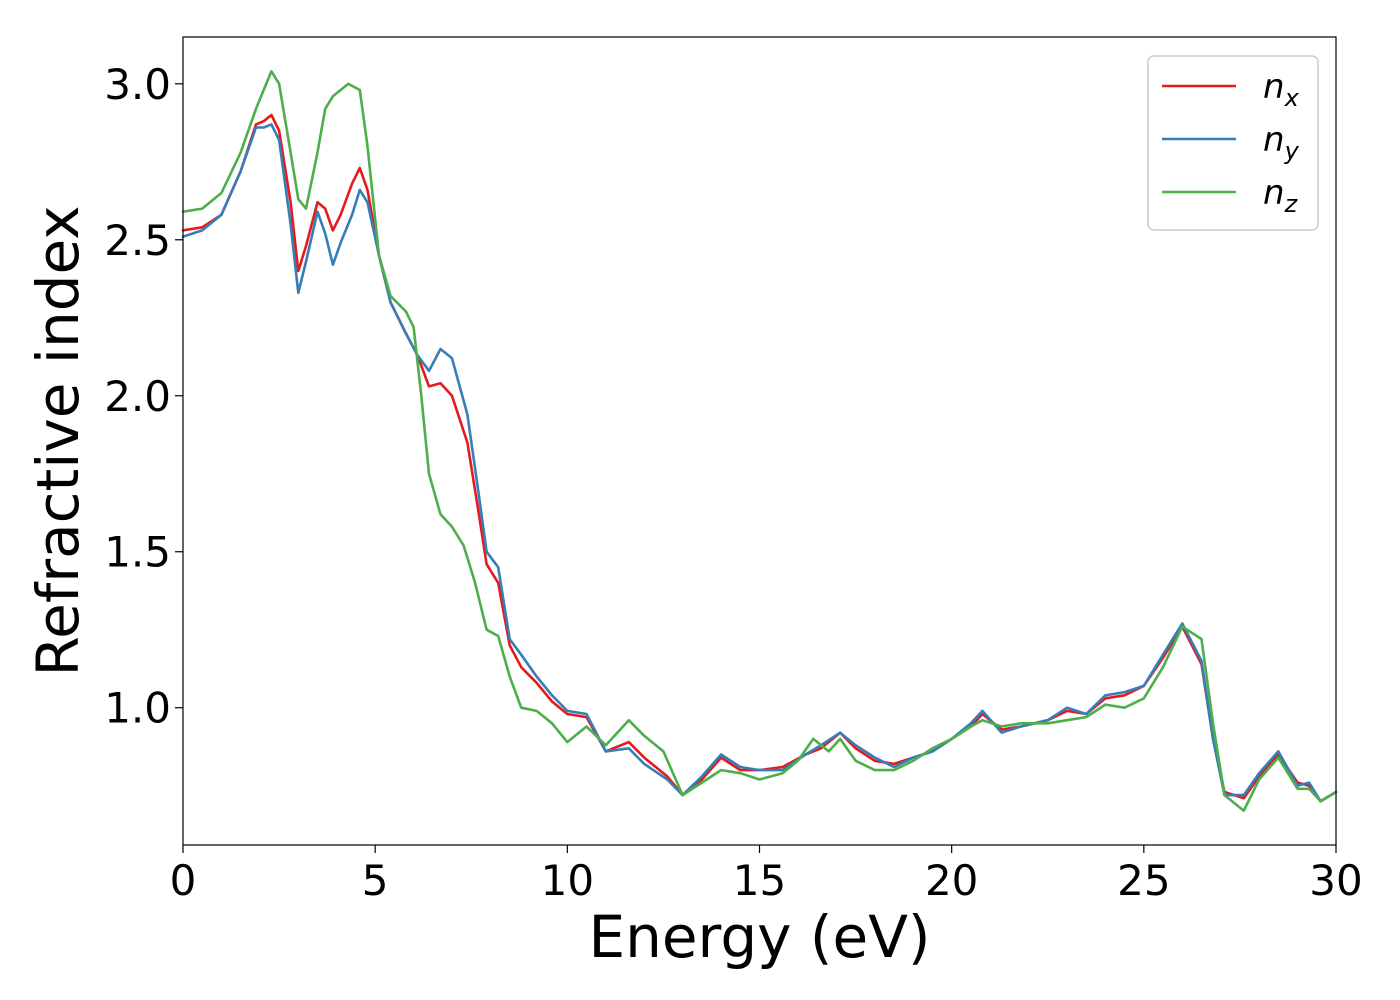 This screenshot has height=1000, width=1400. What do you see at coordinates (183, 880) in the screenshot?
I see `x-tick-label: 0` at bounding box center [183, 880].